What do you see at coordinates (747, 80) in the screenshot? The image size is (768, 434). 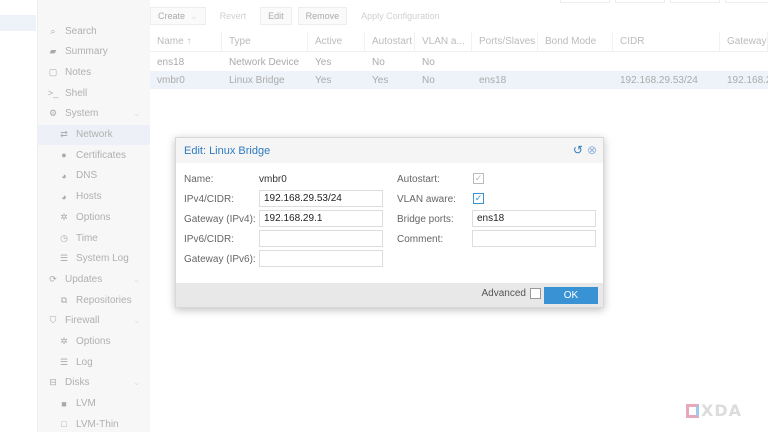 I see `table-cell: 192.168.29.1` at bounding box center [747, 80].